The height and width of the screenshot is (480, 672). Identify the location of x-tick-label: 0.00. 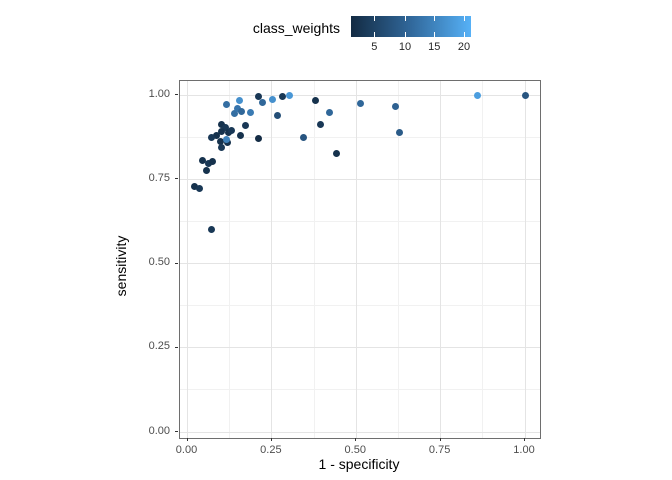
(186, 450).